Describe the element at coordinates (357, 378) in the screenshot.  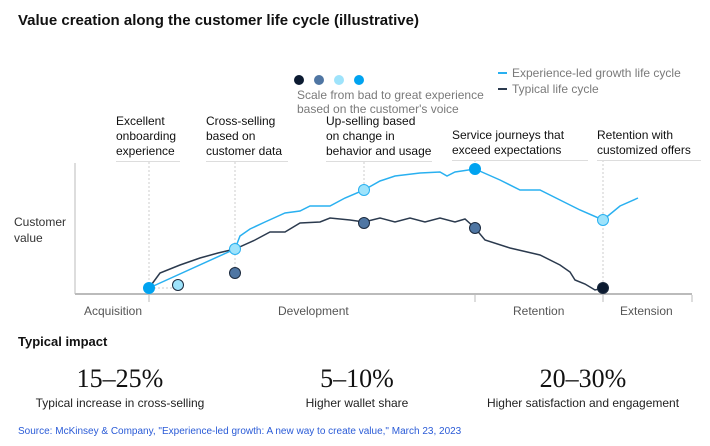
I see `stat-value: 5–10%` at that location.